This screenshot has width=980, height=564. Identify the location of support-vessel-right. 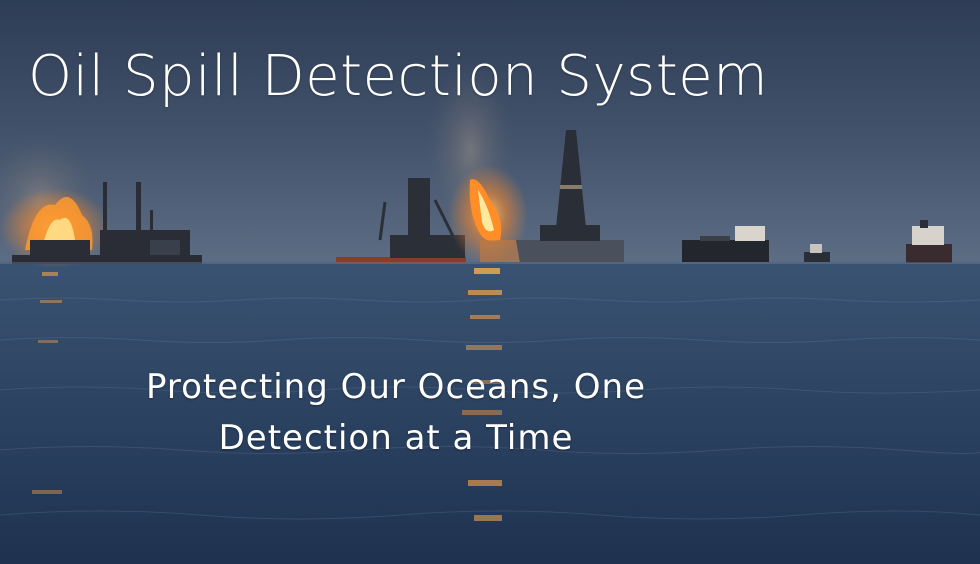
(929, 241).